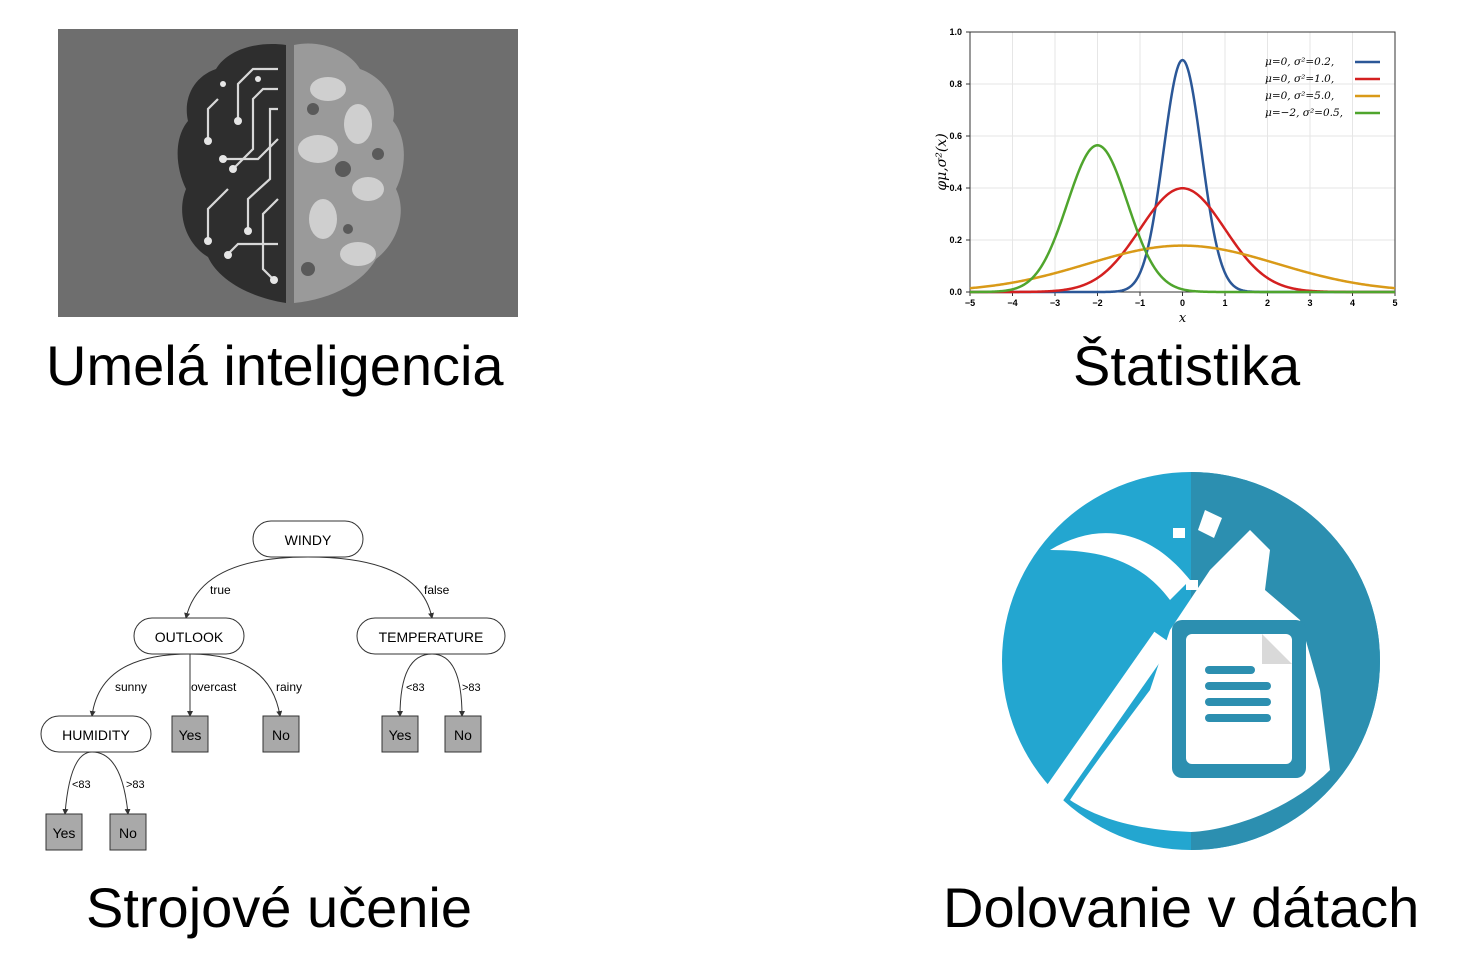  What do you see at coordinates (1267, 303) in the screenshot?
I see `x-tick-label: 2` at bounding box center [1267, 303].